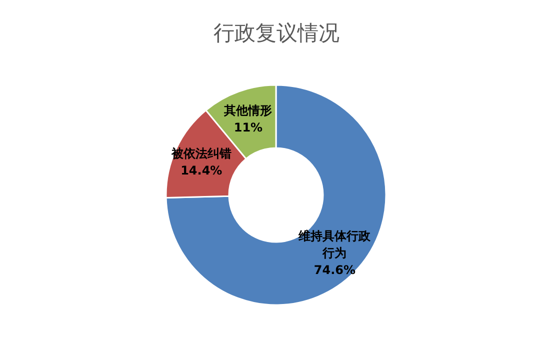 This screenshot has height=342, width=553. Describe the element at coordinates (335, 270) in the screenshot. I see `data-label: 74.6%` at that location.